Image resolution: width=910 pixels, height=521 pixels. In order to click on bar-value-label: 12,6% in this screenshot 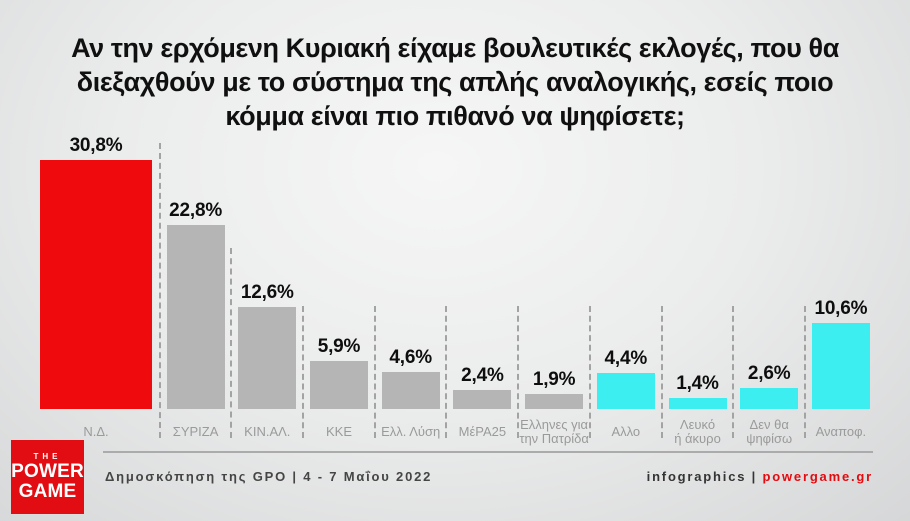, I will do `click(267, 293)`.